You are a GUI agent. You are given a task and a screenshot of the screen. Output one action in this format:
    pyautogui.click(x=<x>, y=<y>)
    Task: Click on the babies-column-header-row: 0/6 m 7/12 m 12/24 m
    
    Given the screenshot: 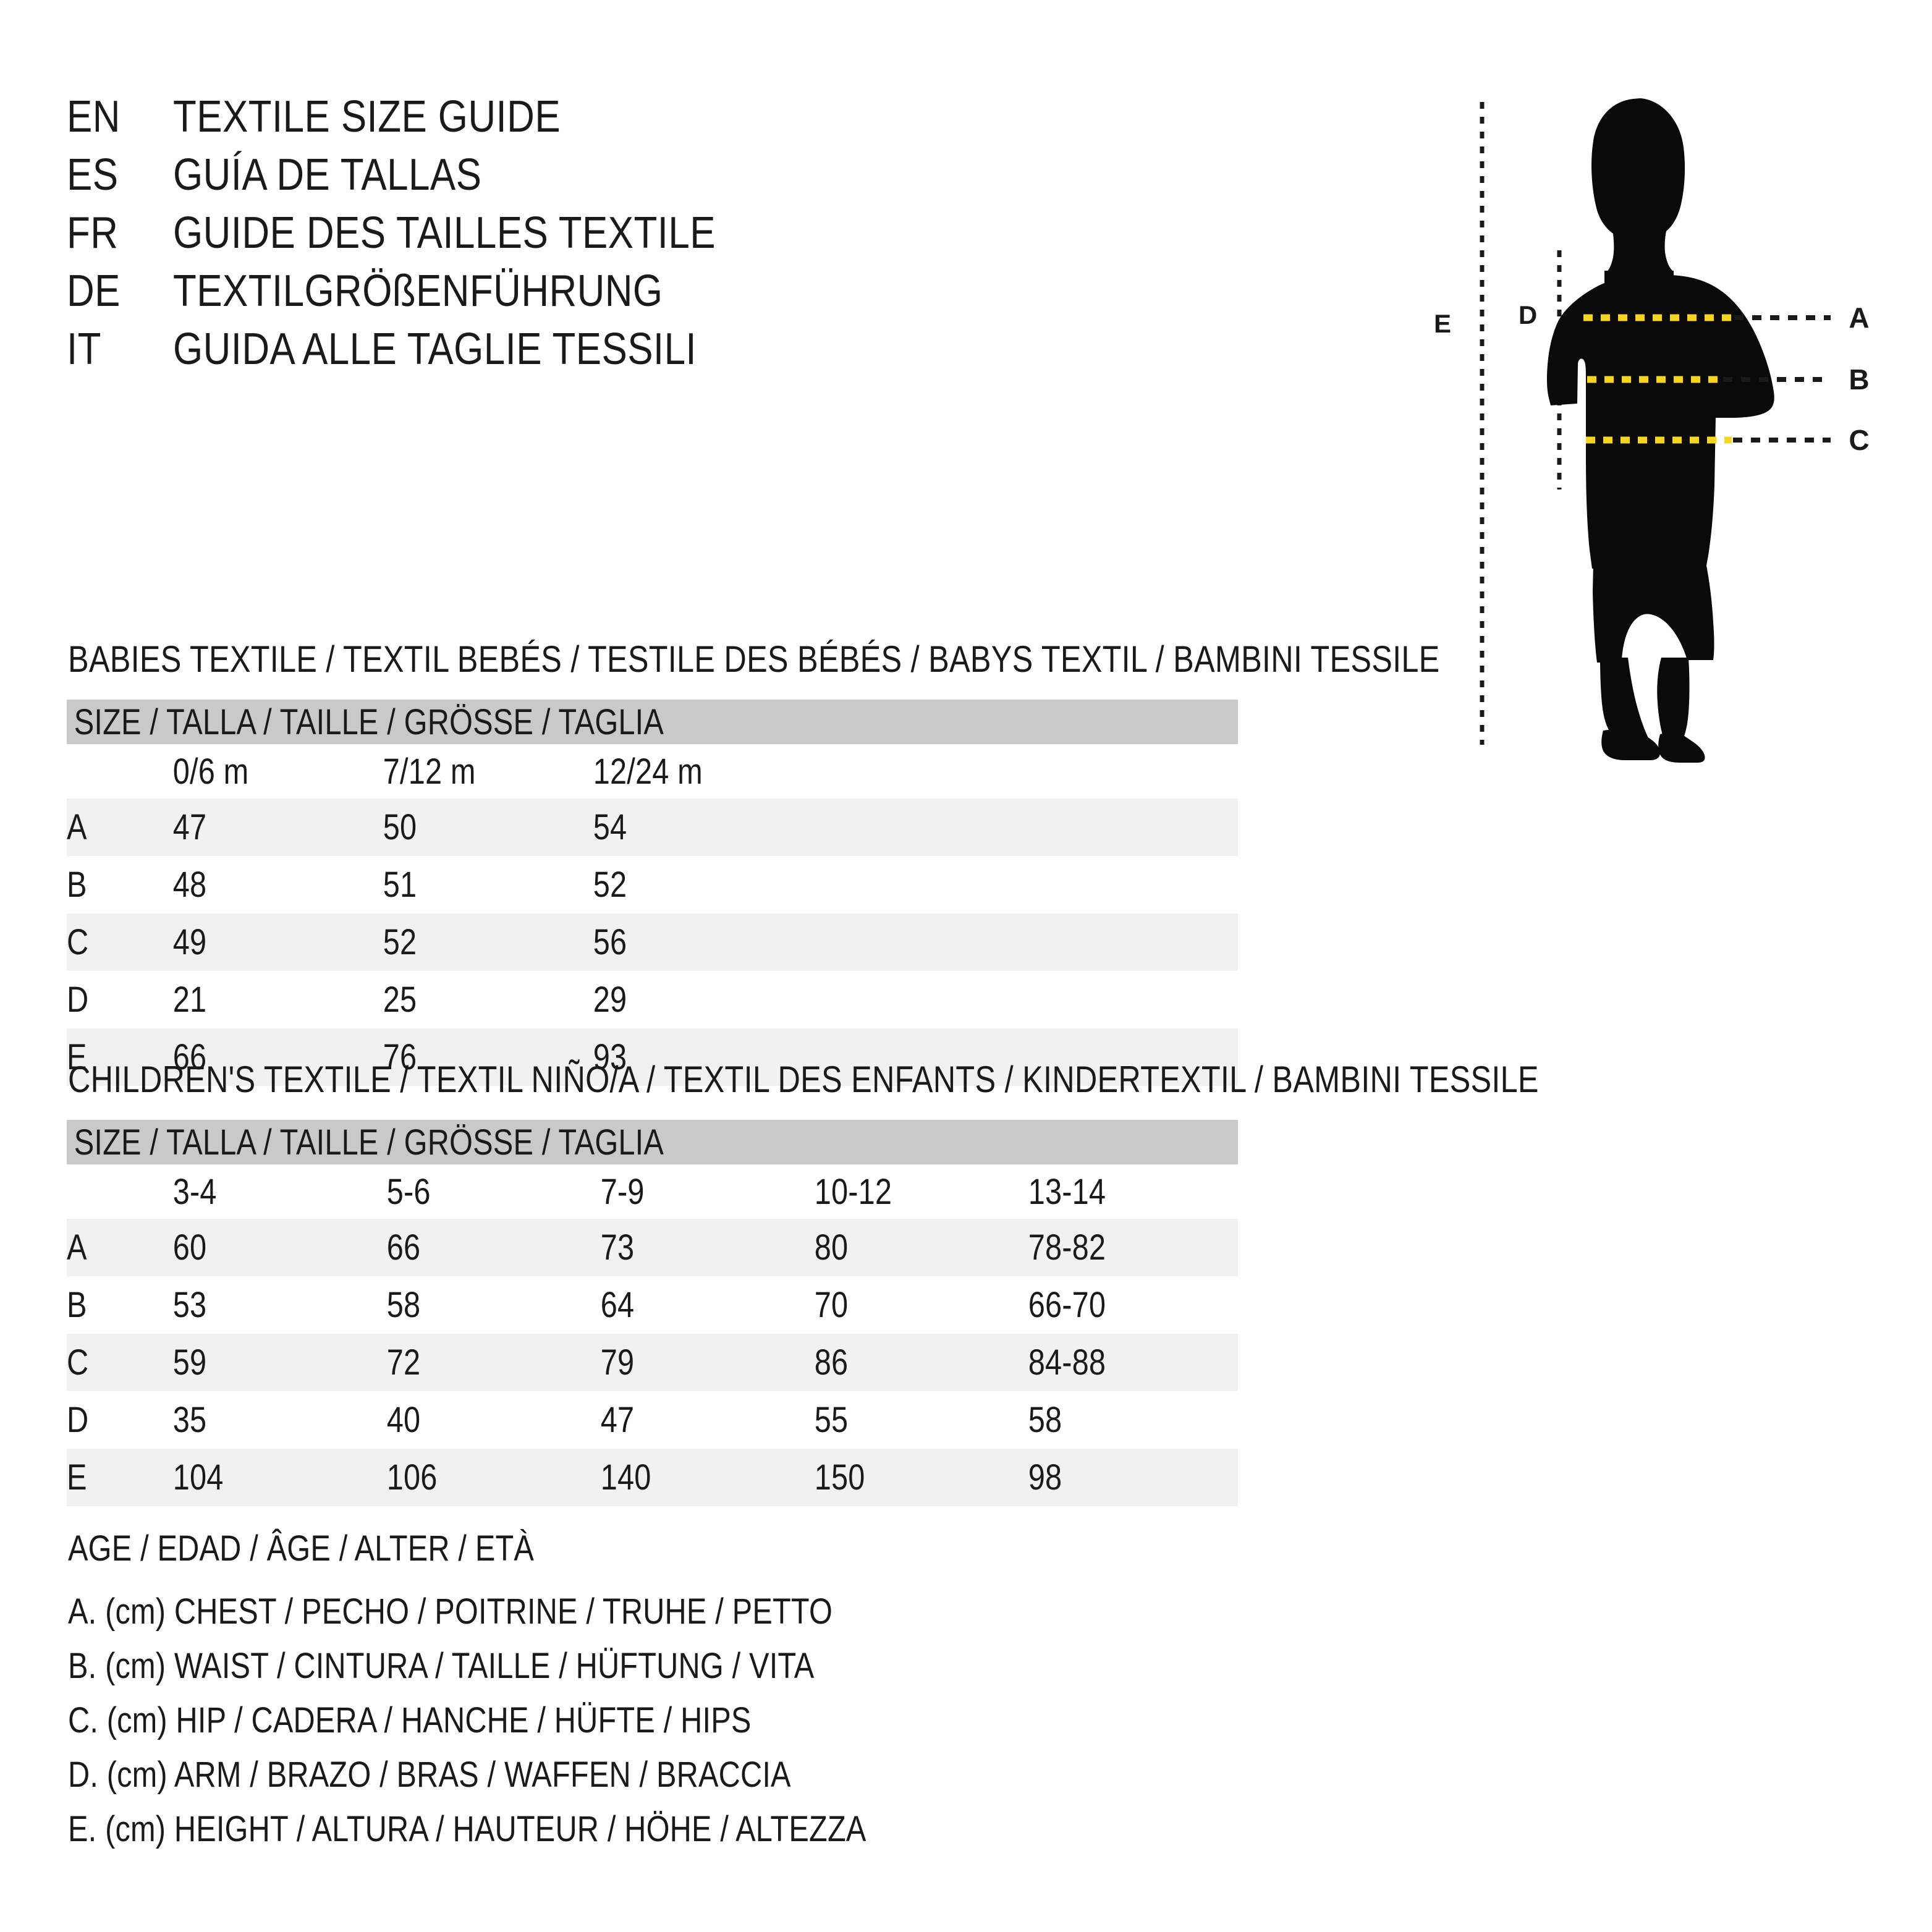 What is the action you would take?
    pyautogui.click(x=653, y=771)
    